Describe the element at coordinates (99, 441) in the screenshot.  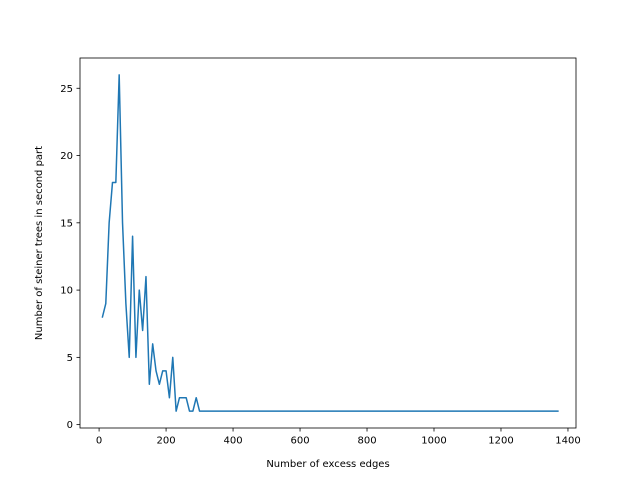
I see `x-tick-label: 0` at that location.